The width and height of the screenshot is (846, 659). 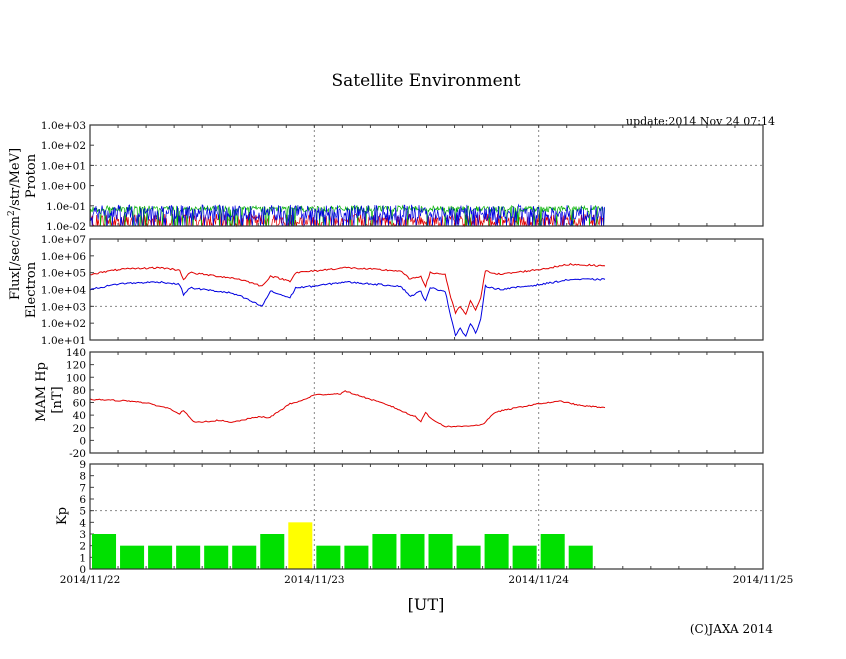 What do you see at coordinates (82, 558) in the screenshot?
I see `y-tick-label: 1` at bounding box center [82, 558].